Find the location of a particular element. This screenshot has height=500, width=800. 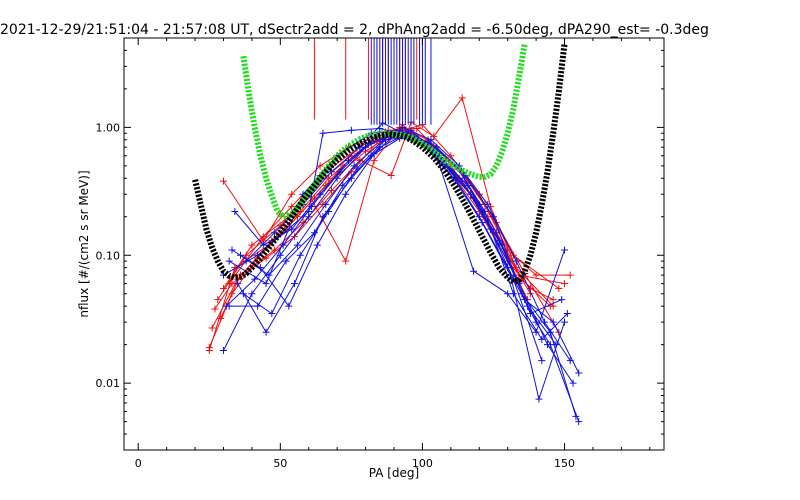

x-tick-label: 150 is located at coordinates (564, 463).